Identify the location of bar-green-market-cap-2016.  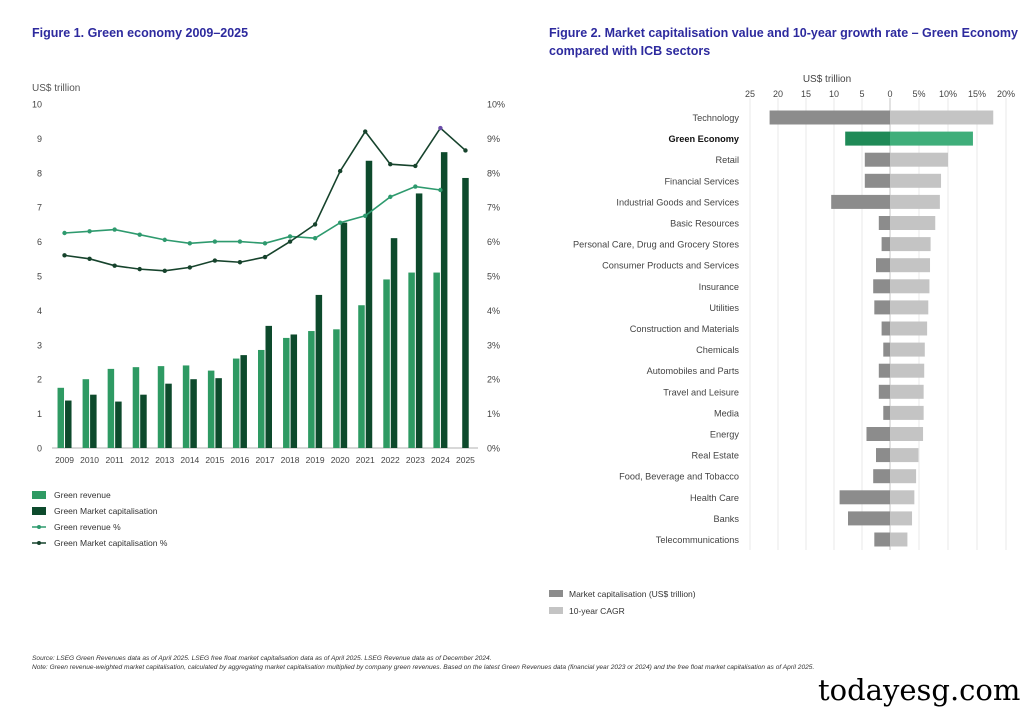
(243, 401).